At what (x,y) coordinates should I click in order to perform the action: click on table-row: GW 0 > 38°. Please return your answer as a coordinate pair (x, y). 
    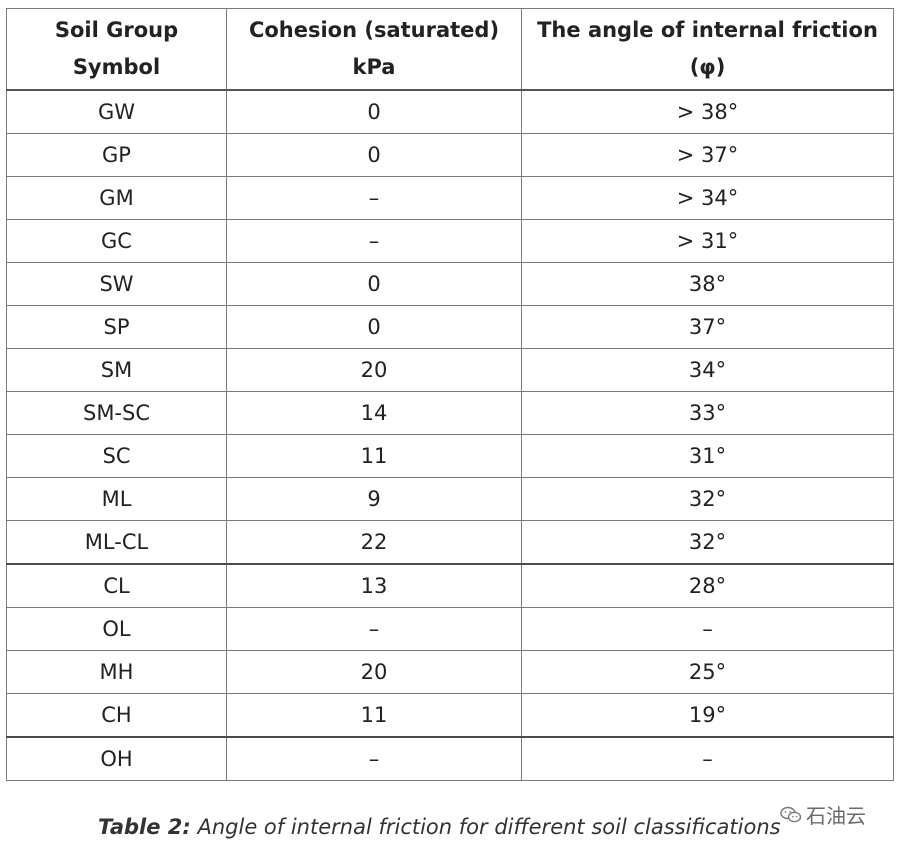
    Looking at the image, I should click on (450, 111).